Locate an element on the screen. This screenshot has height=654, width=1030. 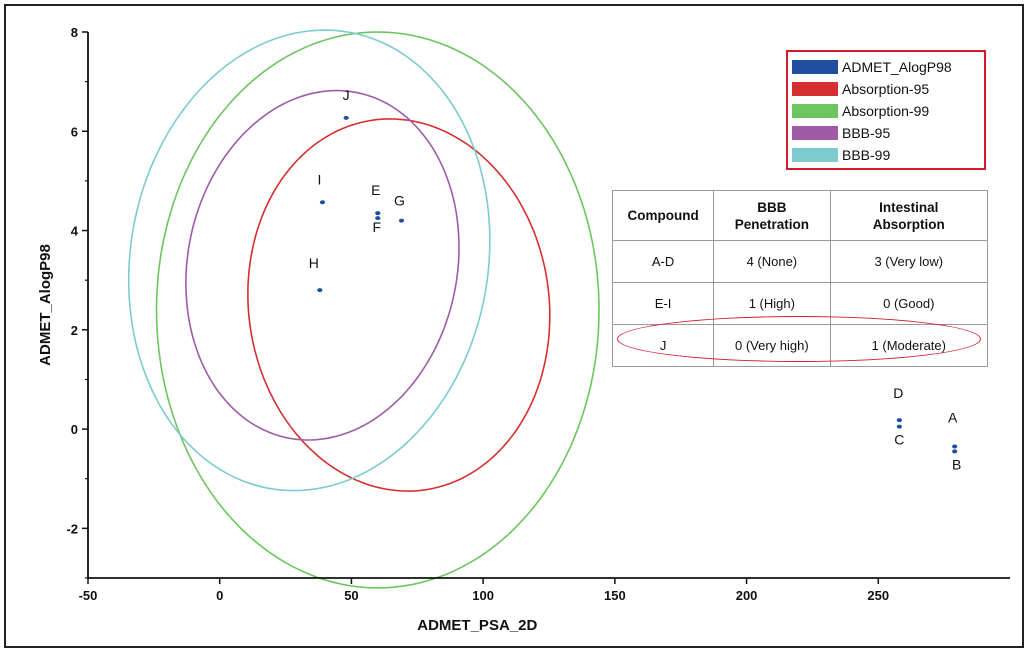
point-label-h: H is located at coordinates (314, 263).